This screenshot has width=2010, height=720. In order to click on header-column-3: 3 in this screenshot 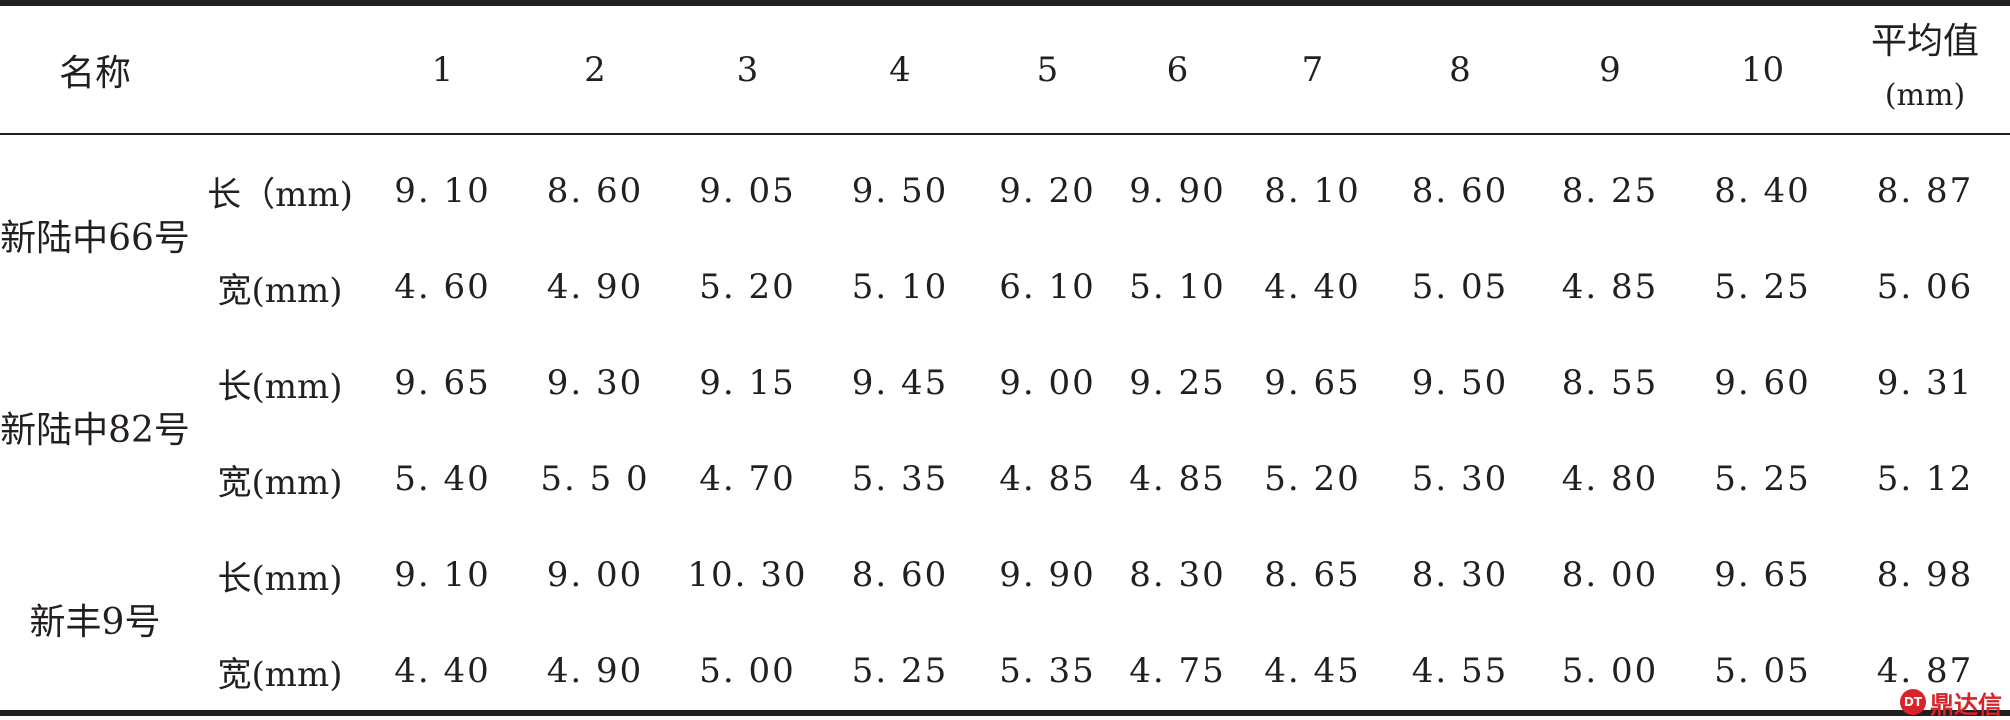, I will do `click(747, 69)`.